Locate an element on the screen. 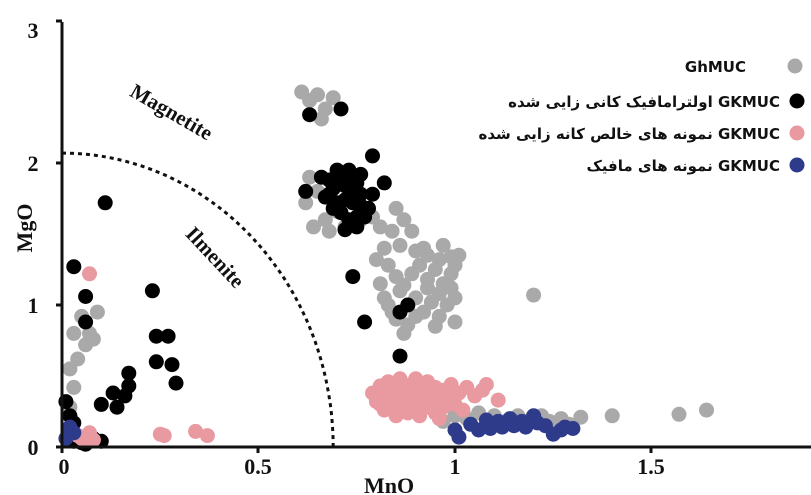  y-axis-title: MgO is located at coordinates (24, 228).